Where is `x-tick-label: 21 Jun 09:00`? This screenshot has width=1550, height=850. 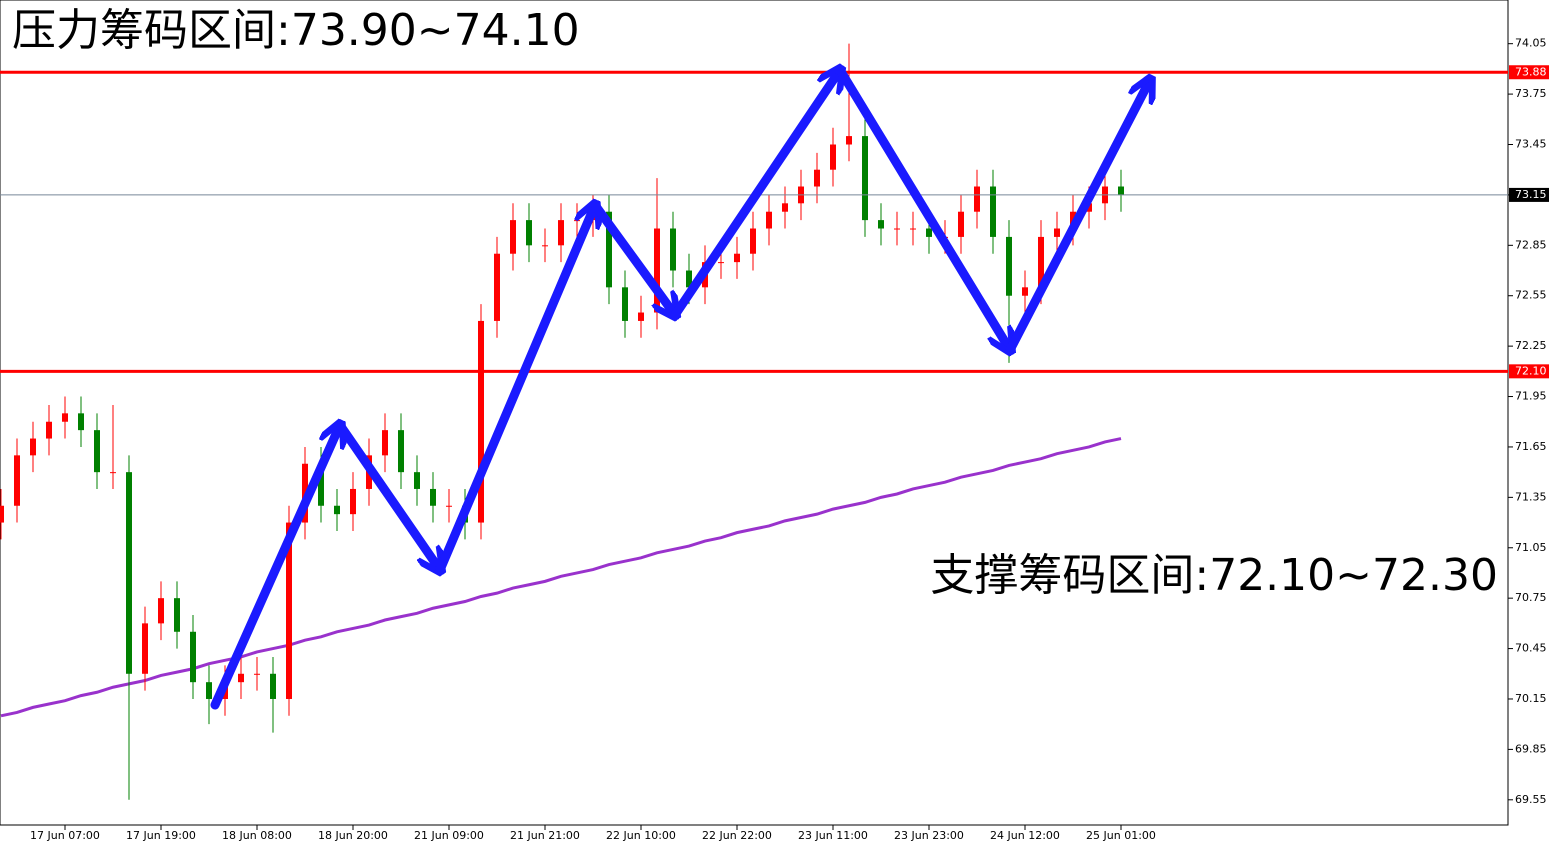
x-tick-label: 21 Jun 09:00 is located at coordinates (449, 835).